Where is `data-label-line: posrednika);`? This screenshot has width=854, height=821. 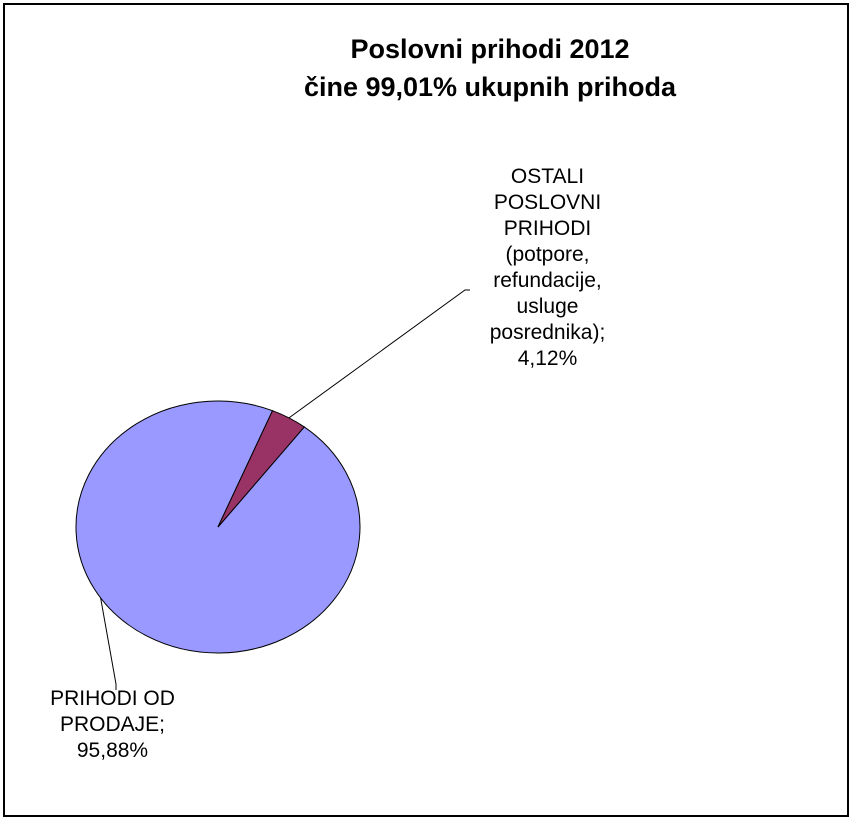
data-label-line: posrednika); is located at coordinates (547, 332).